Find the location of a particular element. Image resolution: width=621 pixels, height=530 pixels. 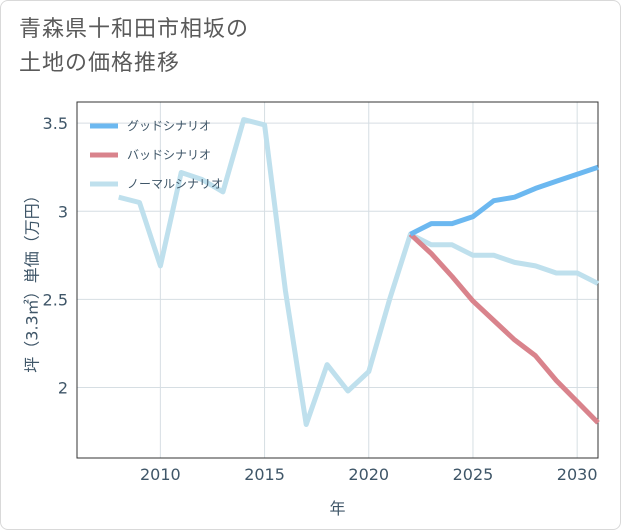

x-axis-title: 年 is located at coordinates (337, 508).